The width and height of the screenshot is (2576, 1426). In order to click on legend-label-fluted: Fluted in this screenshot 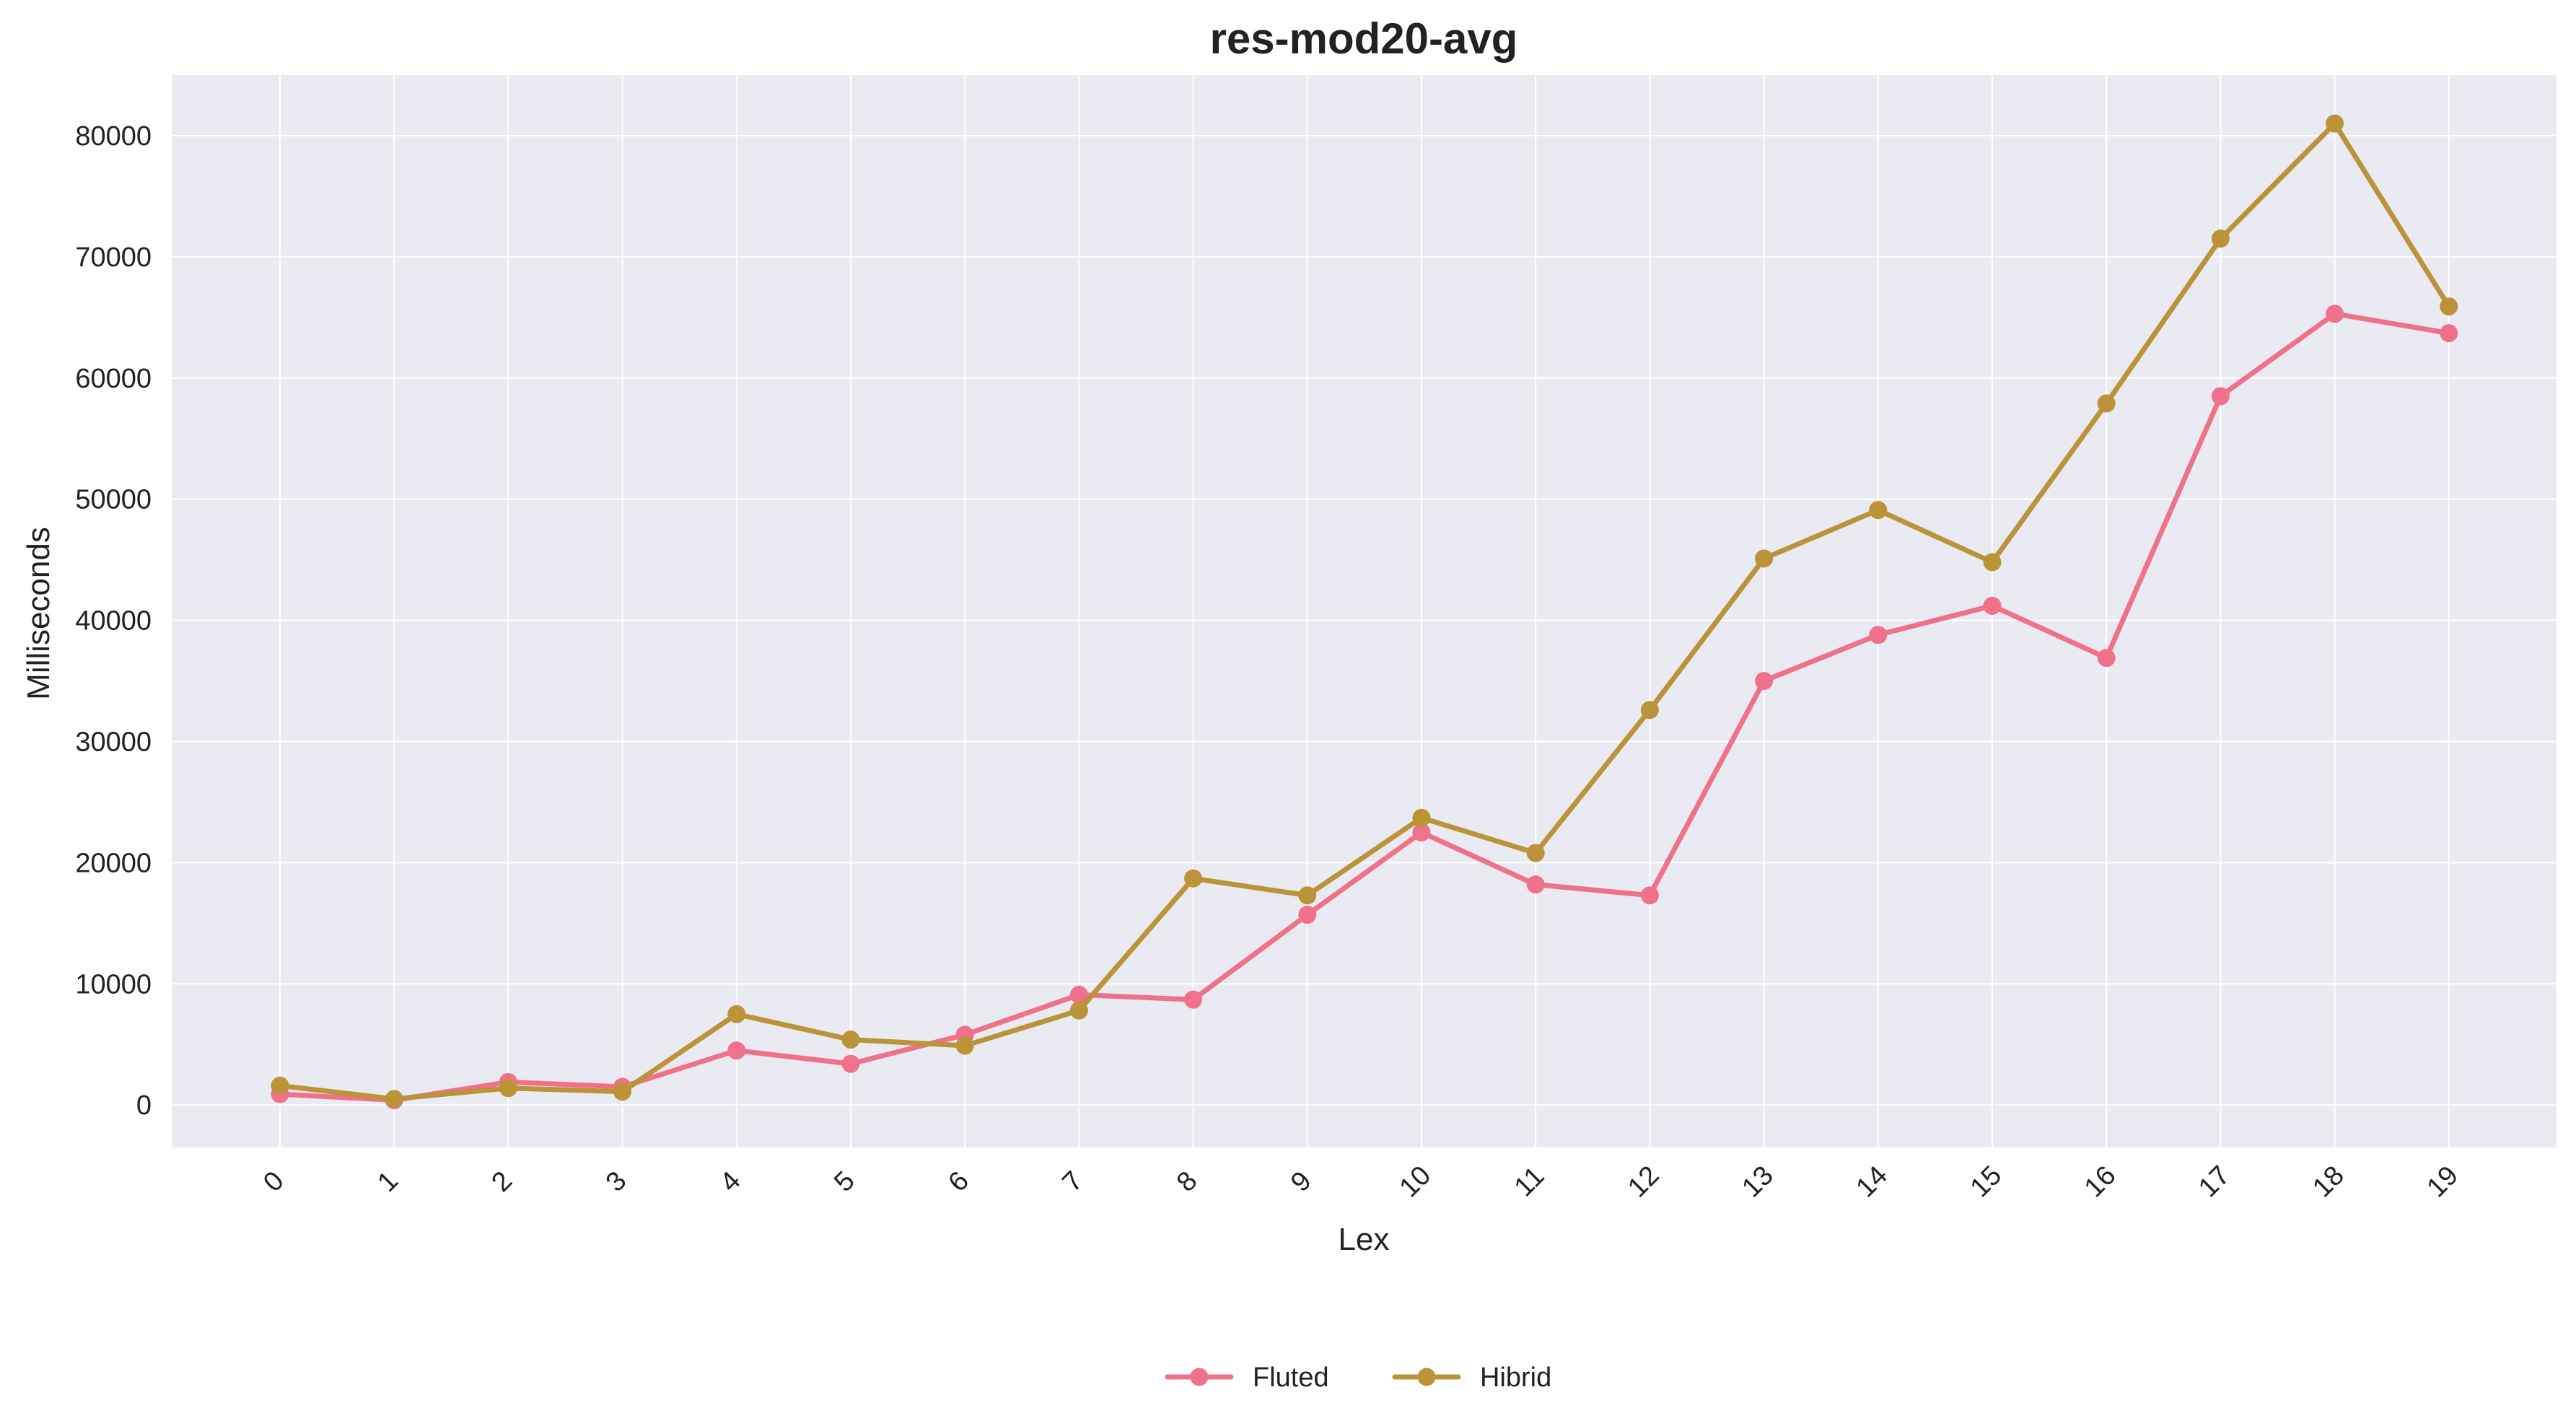, I will do `click(1291, 1377)`.